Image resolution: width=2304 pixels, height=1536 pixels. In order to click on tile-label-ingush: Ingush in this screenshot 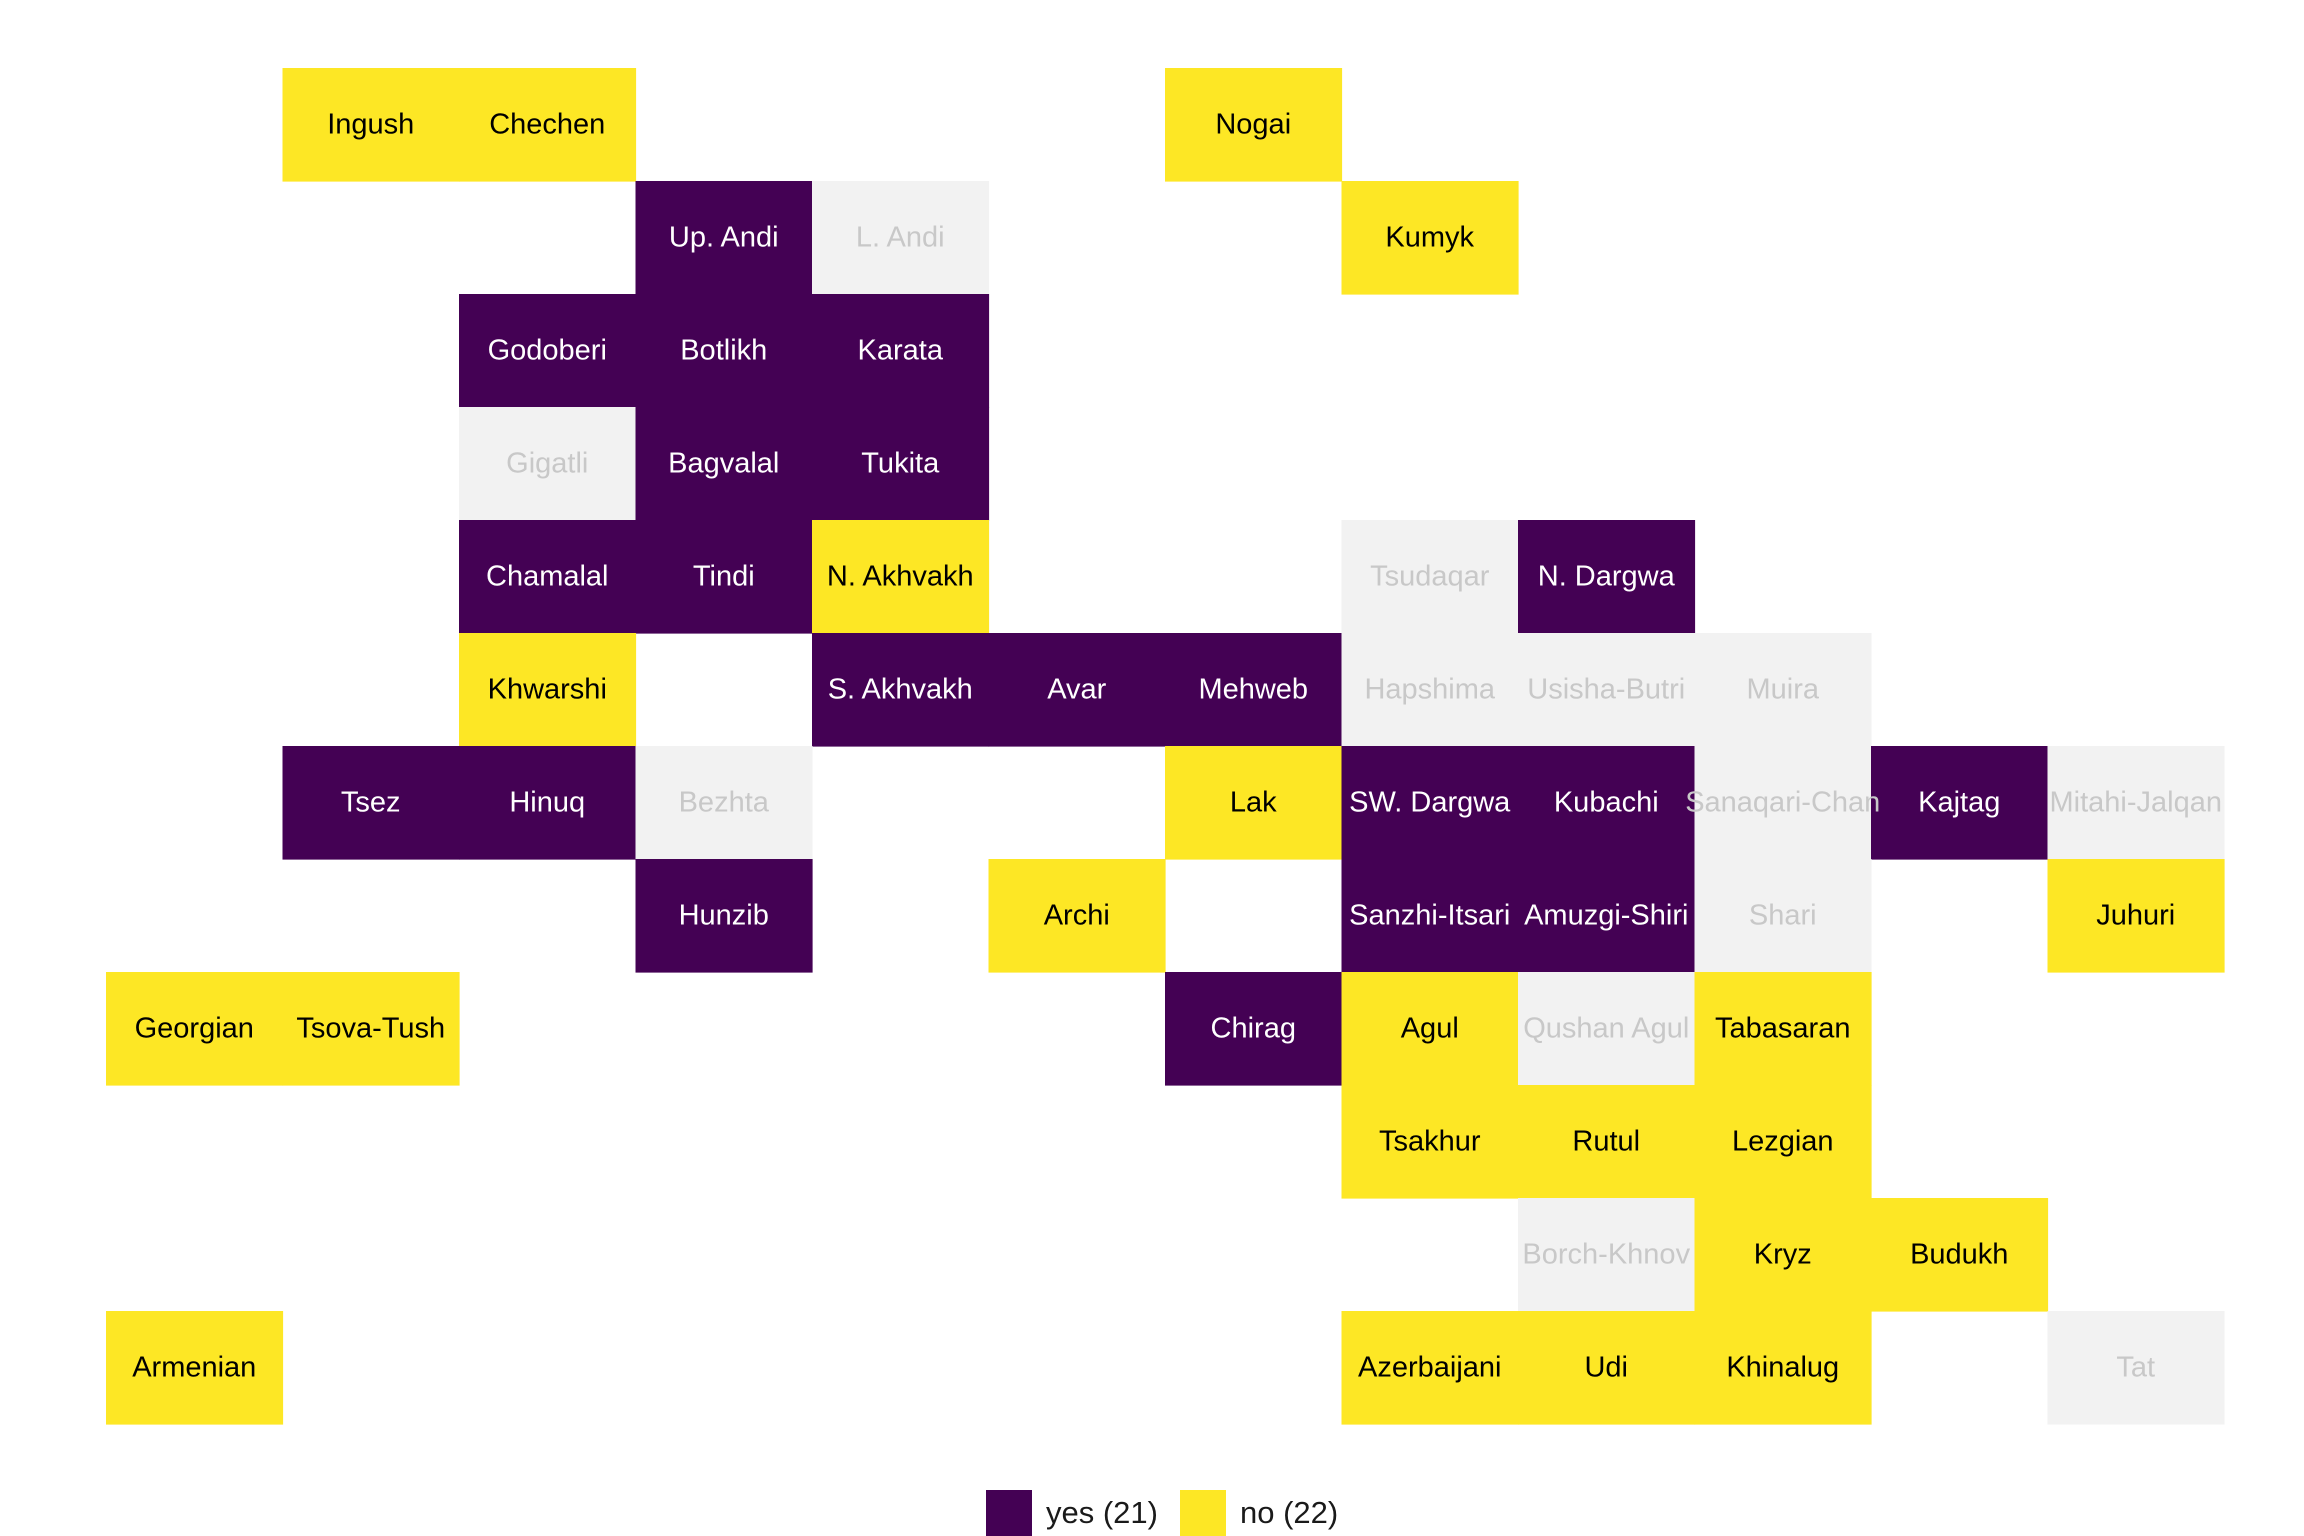, I will do `click(370, 125)`.